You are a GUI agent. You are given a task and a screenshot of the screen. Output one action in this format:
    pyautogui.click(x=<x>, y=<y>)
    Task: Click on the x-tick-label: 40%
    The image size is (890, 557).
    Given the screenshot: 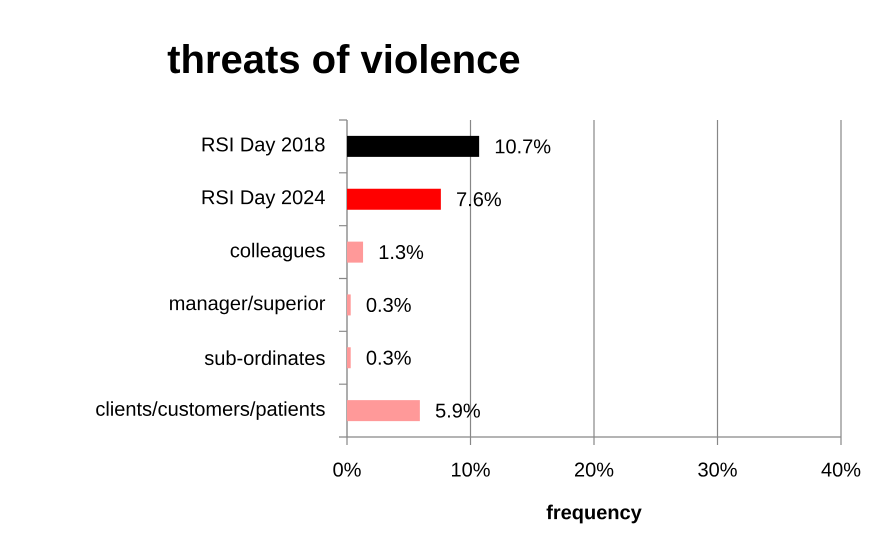 What is the action you would take?
    pyautogui.click(x=840, y=469)
    